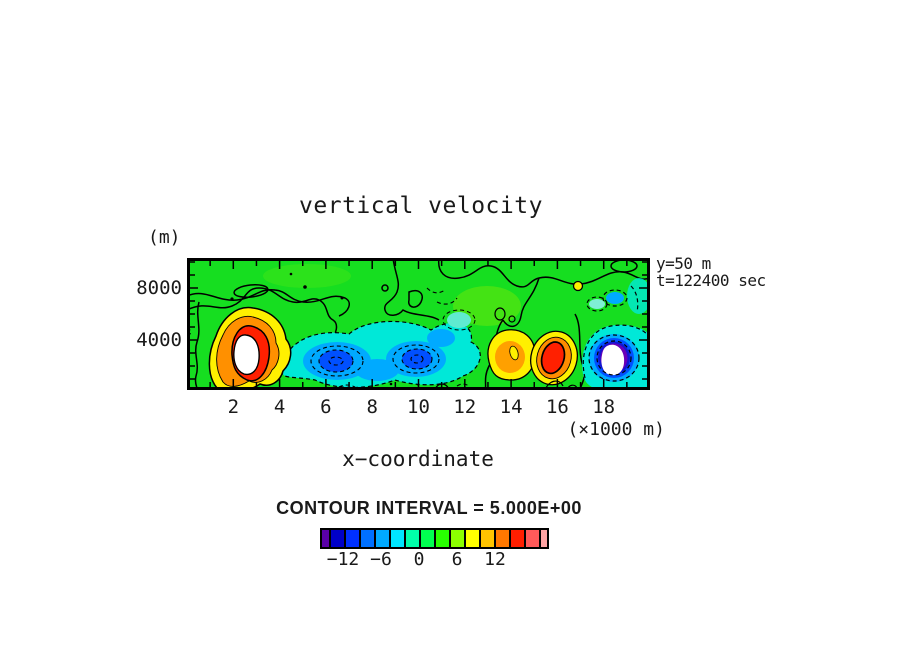 This screenshot has width=904, height=654. What do you see at coordinates (233, 407) in the screenshot?
I see `x-tick-label: 2` at bounding box center [233, 407].